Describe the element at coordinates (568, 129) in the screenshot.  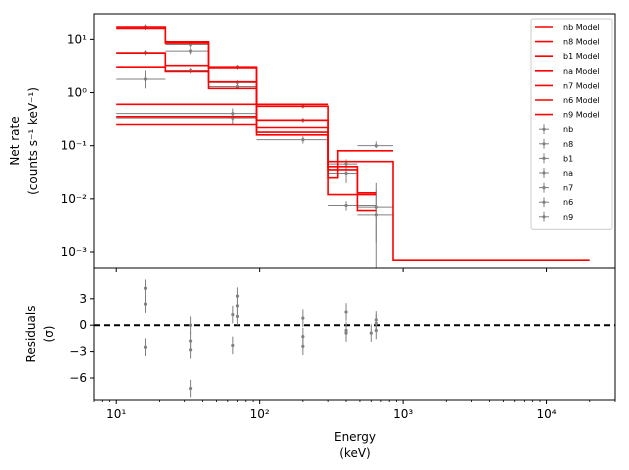
I see `legend-label-7: nb` at that location.